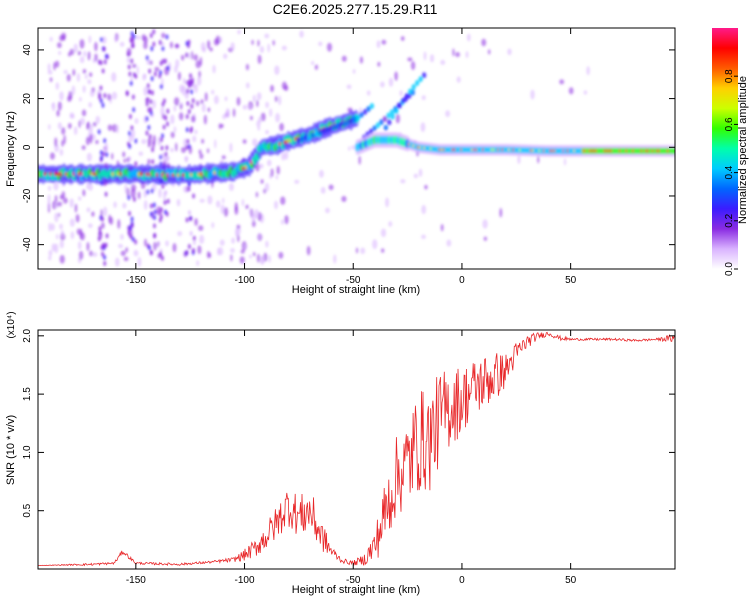 This screenshot has height=600, width=750. What do you see at coordinates (27, 452) in the screenshot?
I see `snr-y-tick-label: 1.0` at bounding box center [27, 452].